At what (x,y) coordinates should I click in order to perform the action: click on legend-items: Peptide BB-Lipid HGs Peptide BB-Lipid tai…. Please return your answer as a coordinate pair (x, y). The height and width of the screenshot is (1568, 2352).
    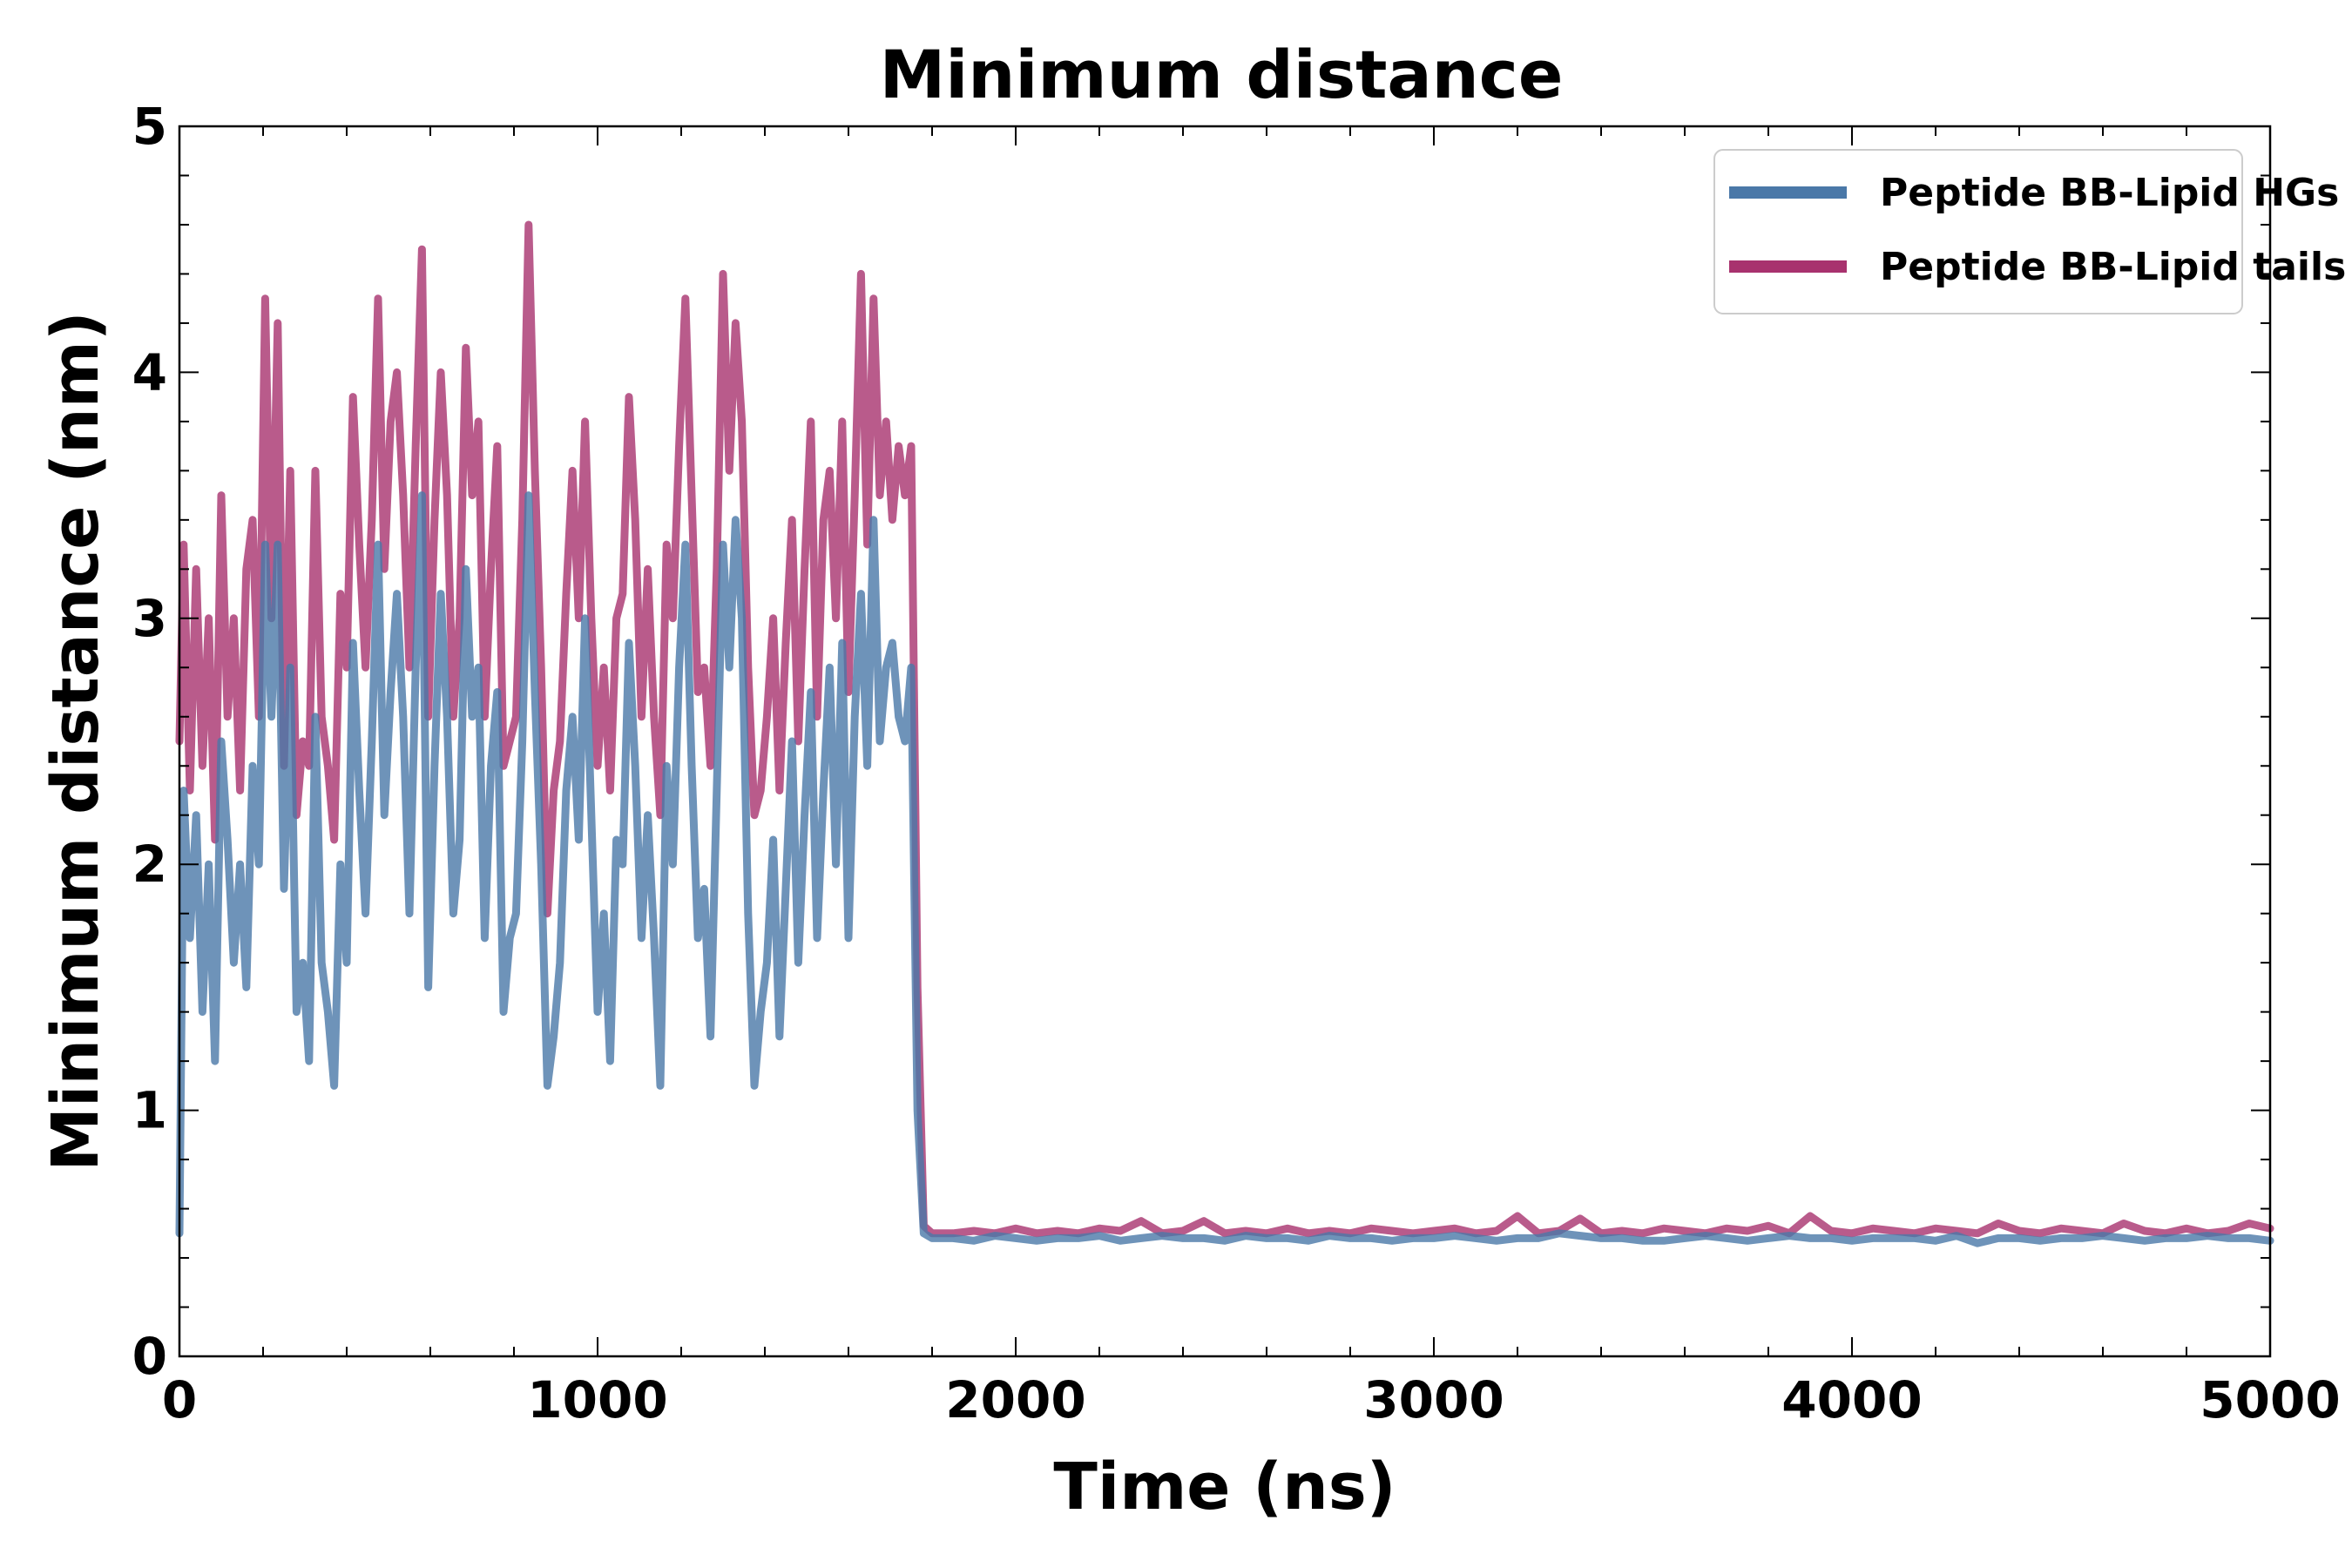
    Looking at the image, I should click on (2037, 230).